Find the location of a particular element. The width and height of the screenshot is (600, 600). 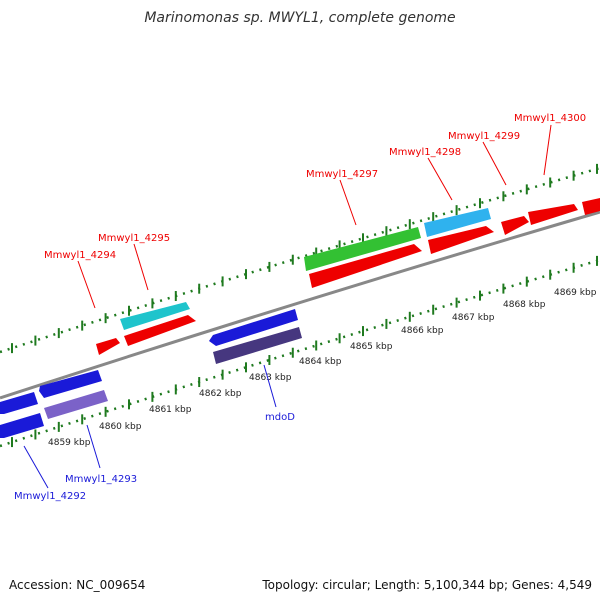

scale-tick-label: 4859 kbp is located at coordinates (69, 443).